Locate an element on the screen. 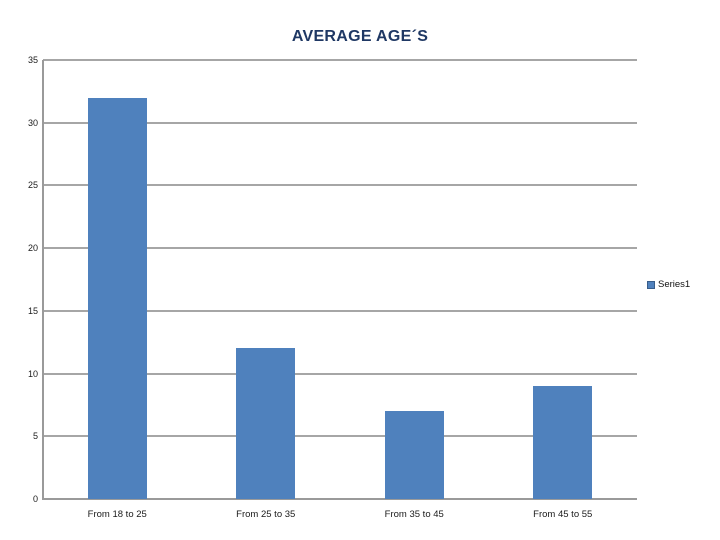 The image size is (720, 540). legend: Series1 is located at coordinates (668, 285).